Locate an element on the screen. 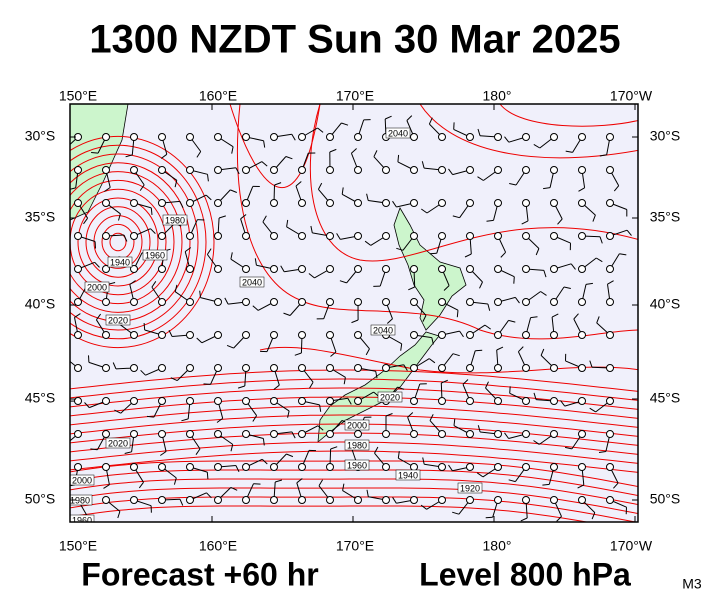 The width and height of the screenshot is (711, 600). contour-label: 2040 is located at coordinates (383, 330).